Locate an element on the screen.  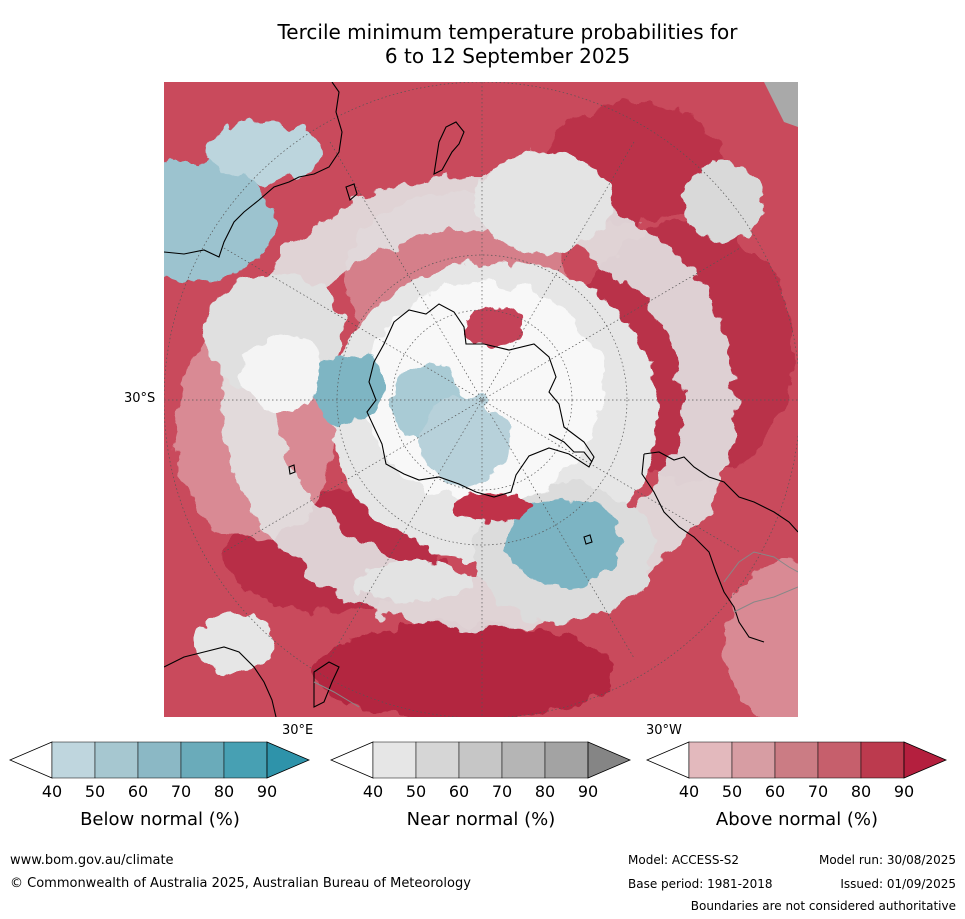
website-link: www.bom.gov.au/climate is located at coordinates (92, 860).